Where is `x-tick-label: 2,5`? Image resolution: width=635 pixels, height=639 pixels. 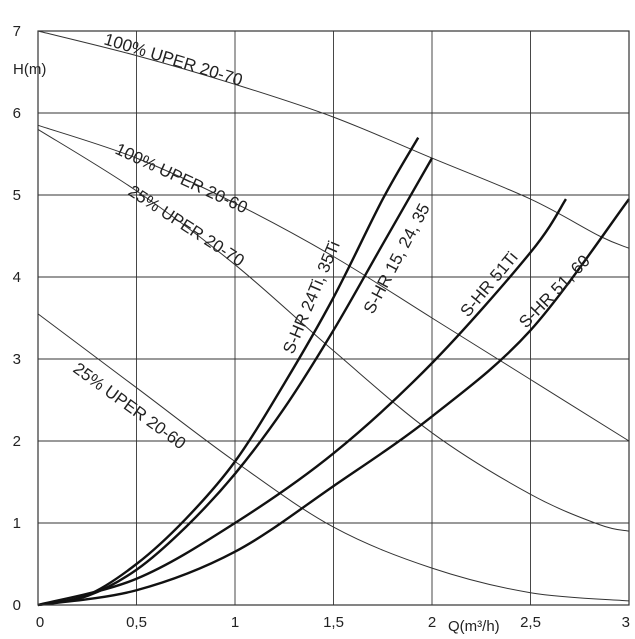 x-tick-label: 2,5 is located at coordinates (530, 622).